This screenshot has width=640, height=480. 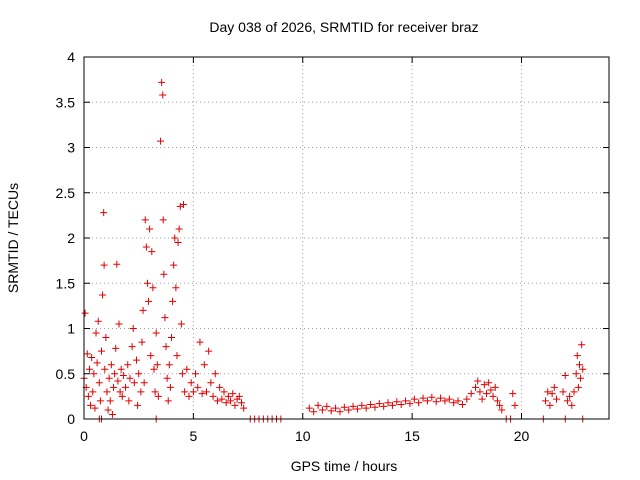 What do you see at coordinates (13, 238) in the screenshot?
I see `y-axis-label: SRMTID / TECUs` at bounding box center [13, 238].